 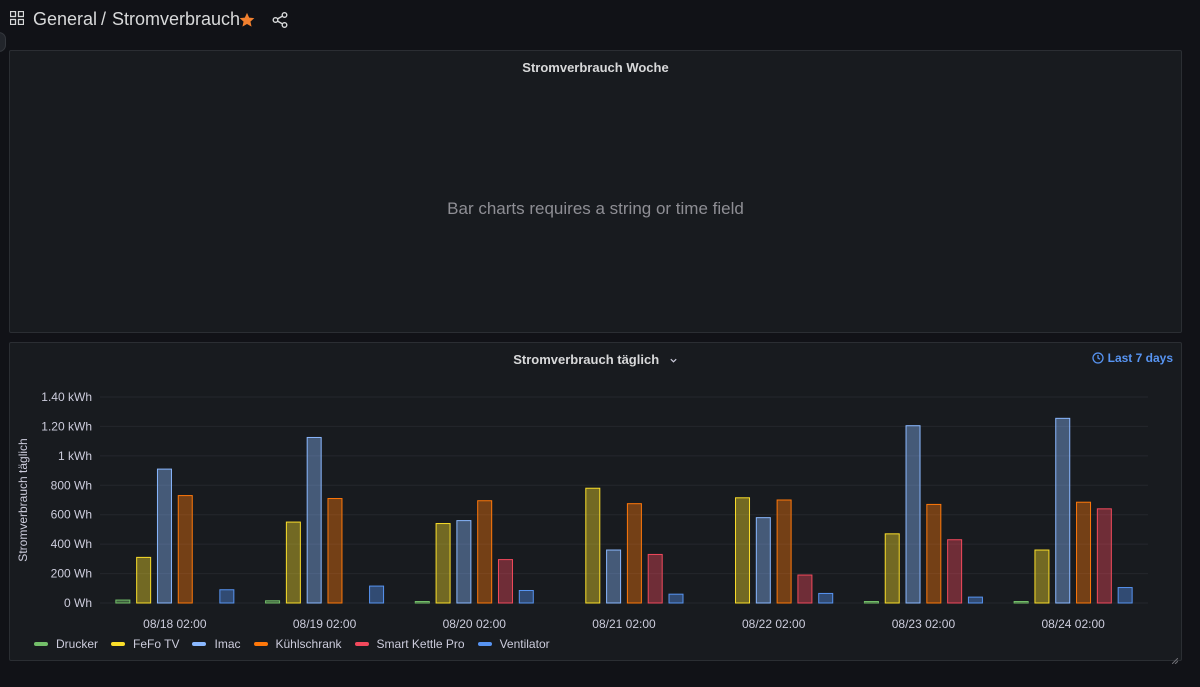 I want to click on y-tick-label: 600 Wh, so click(x=71, y=515).